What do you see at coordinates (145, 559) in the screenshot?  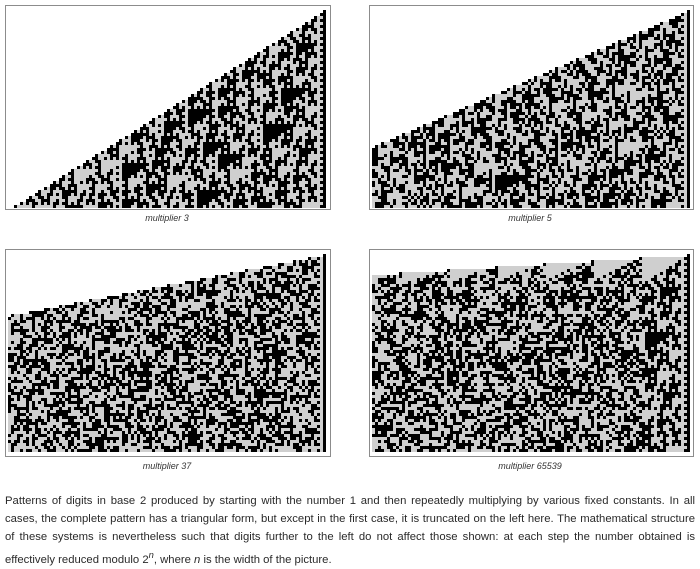 I see `power-base: 2` at bounding box center [145, 559].